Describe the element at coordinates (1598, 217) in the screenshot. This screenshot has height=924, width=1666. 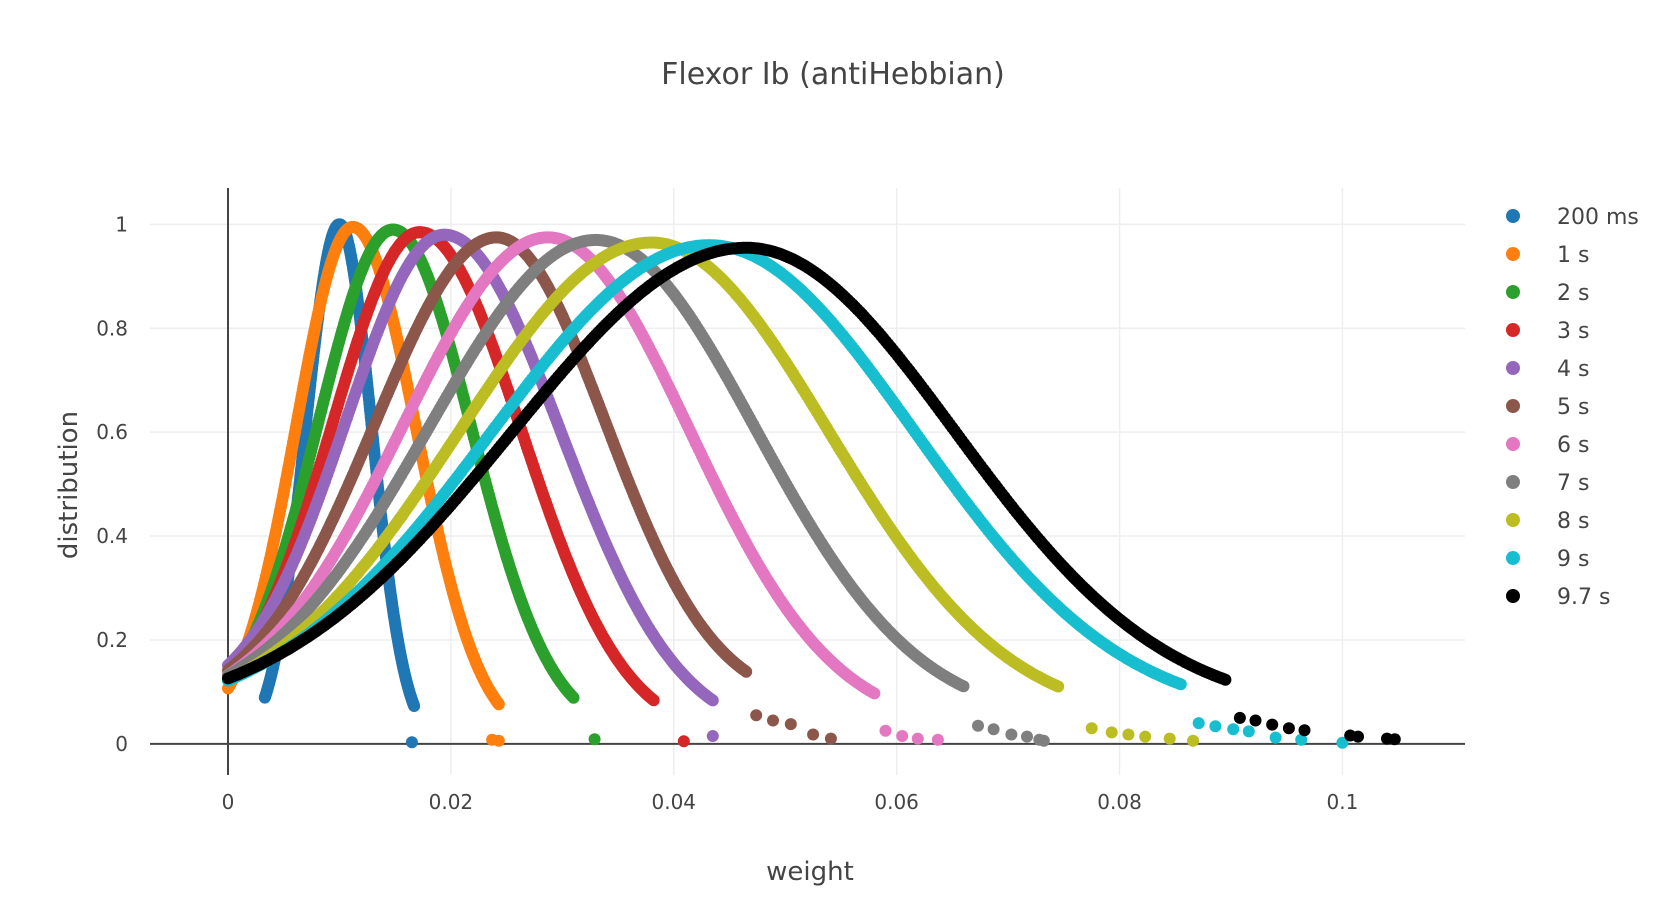
I see `legend-label: 200 ms` at that location.